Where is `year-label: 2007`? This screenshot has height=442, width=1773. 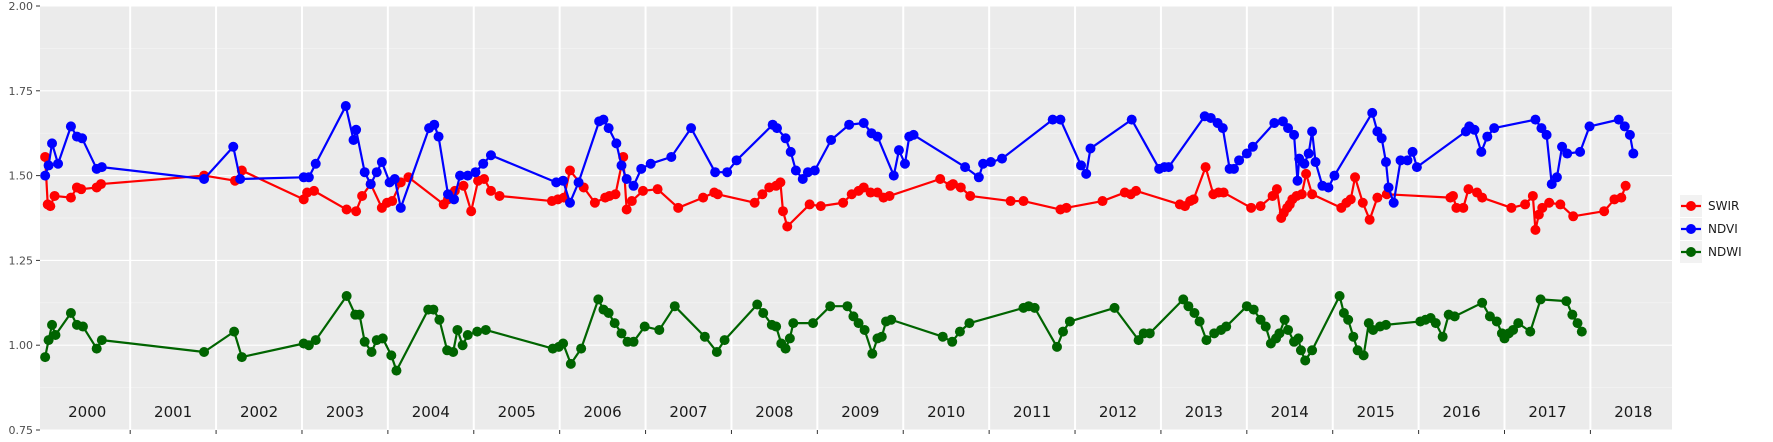
year-label: 2007 is located at coordinates (688, 412).